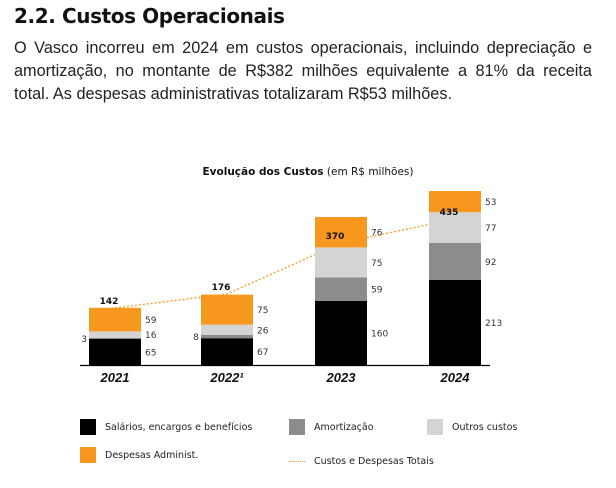 This screenshot has width=616, height=488. Describe the element at coordinates (490, 203) in the screenshot. I see `data-label: 53` at that location.